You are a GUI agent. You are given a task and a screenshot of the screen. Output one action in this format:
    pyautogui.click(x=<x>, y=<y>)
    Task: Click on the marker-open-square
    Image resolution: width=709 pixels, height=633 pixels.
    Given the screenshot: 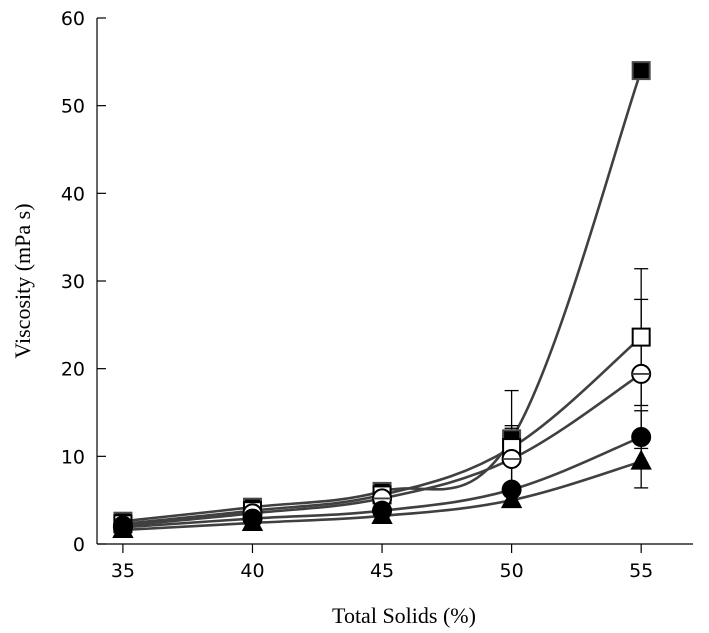 What is the action you would take?
    pyautogui.click(x=641, y=337)
    